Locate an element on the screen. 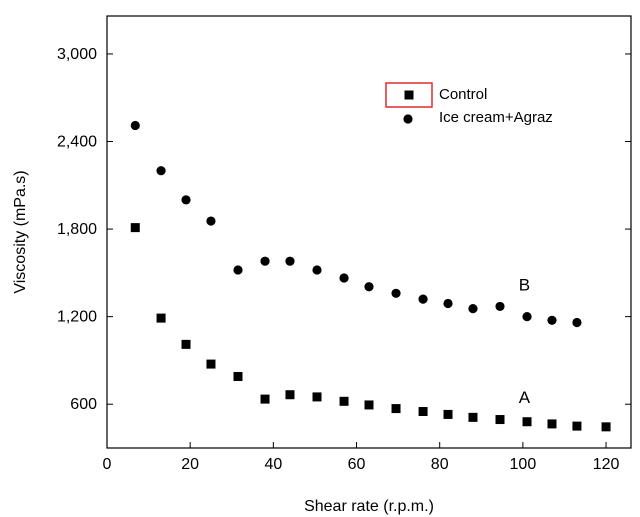 The height and width of the screenshot is (517, 640). x-tick-label: 20 is located at coordinates (190, 464).